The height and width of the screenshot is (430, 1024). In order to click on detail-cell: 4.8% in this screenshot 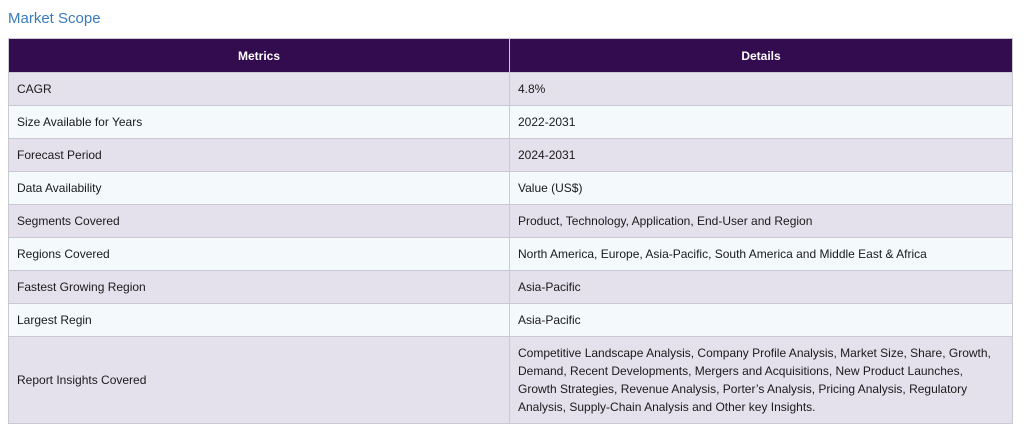, I will do `click(761, 89)`.